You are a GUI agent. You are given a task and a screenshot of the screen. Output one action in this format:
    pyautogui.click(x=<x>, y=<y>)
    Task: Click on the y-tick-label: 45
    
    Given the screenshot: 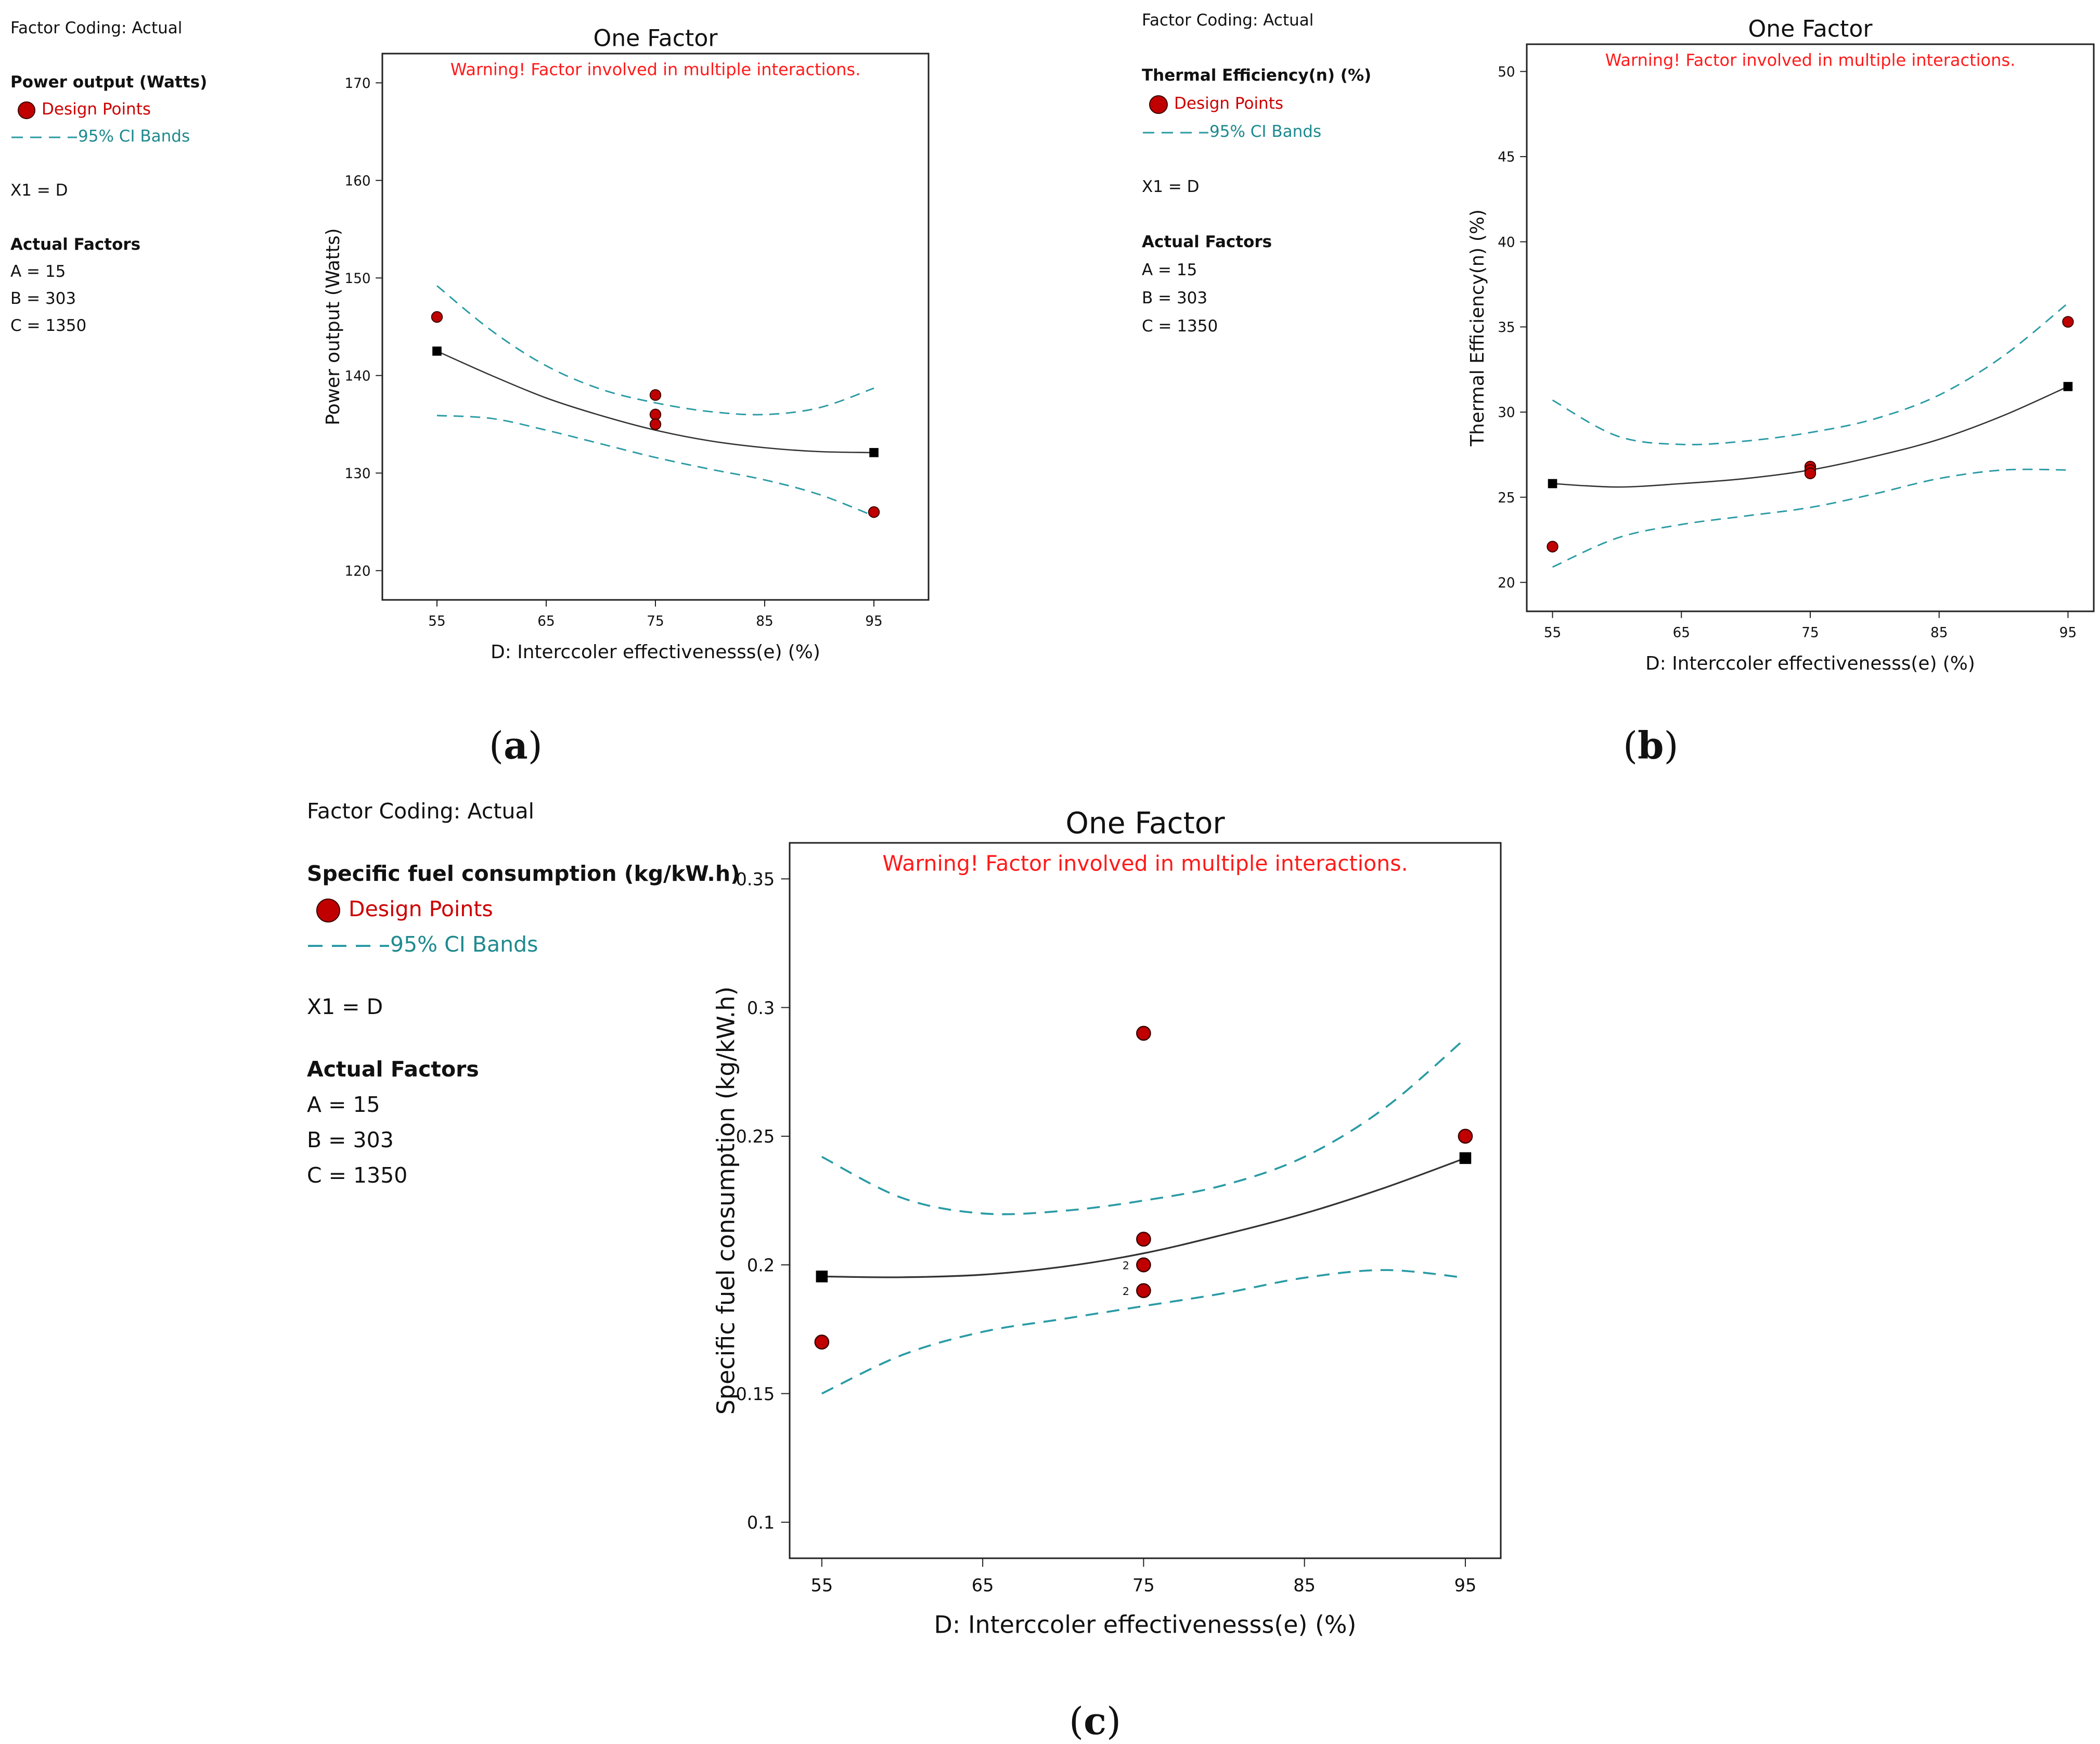 What is the action you would take?
    pyautogui.click(x=1506, y=158)
    